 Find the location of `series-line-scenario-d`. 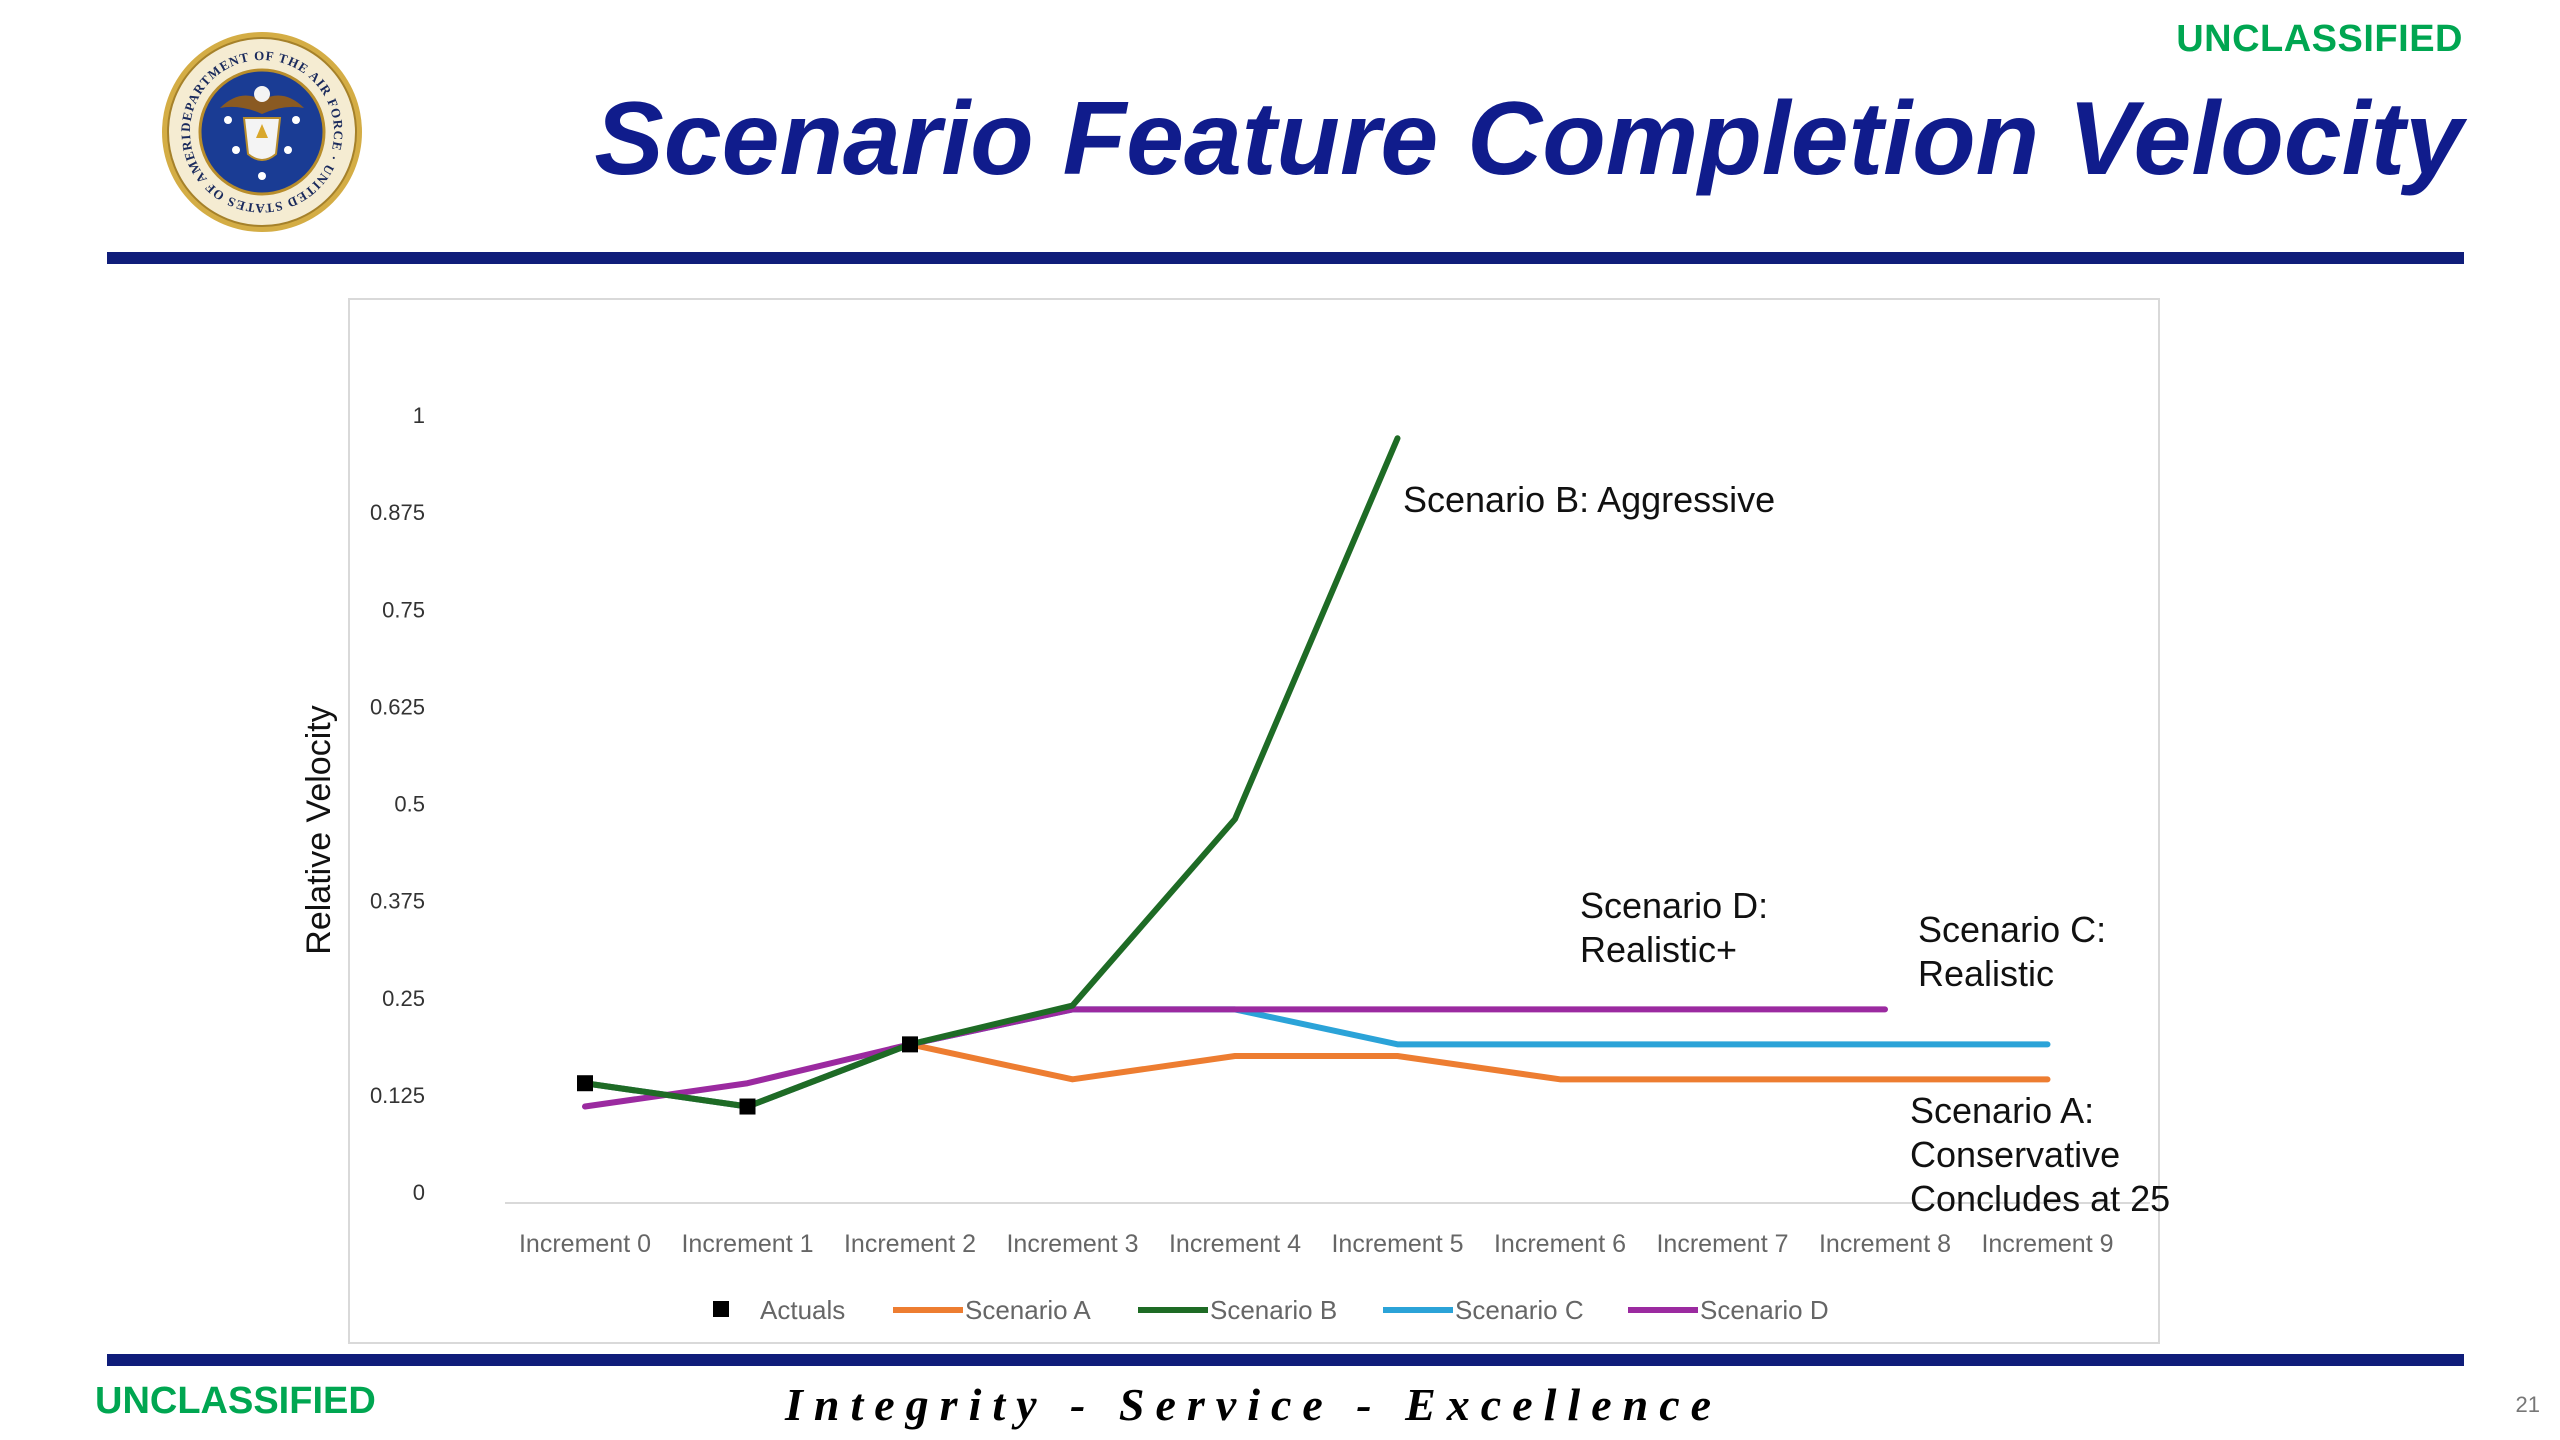

series-line-scenario-d is located at coordinates (1235, 1058).